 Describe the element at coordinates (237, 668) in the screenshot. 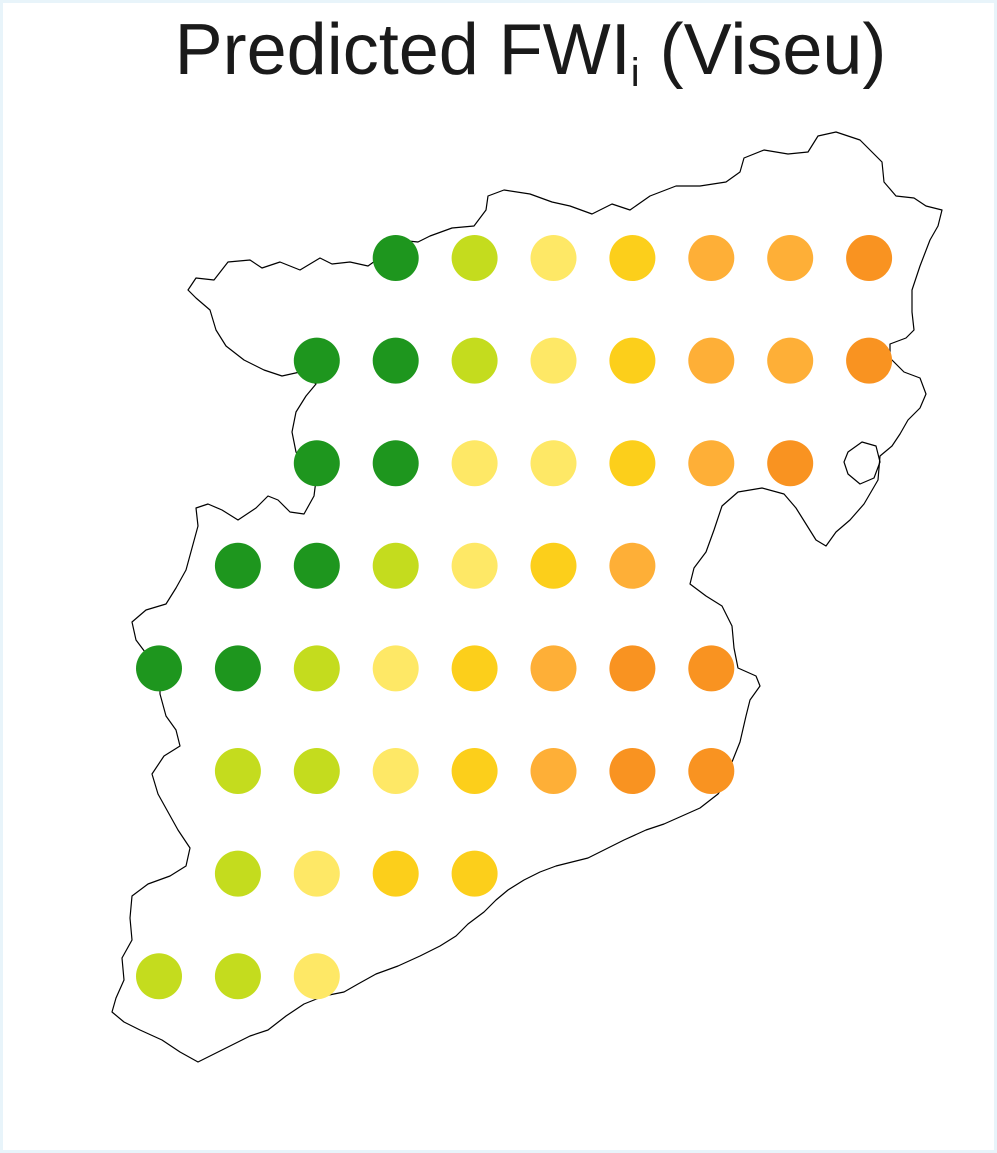

I see `fwi-point-r5-c2` at that location.